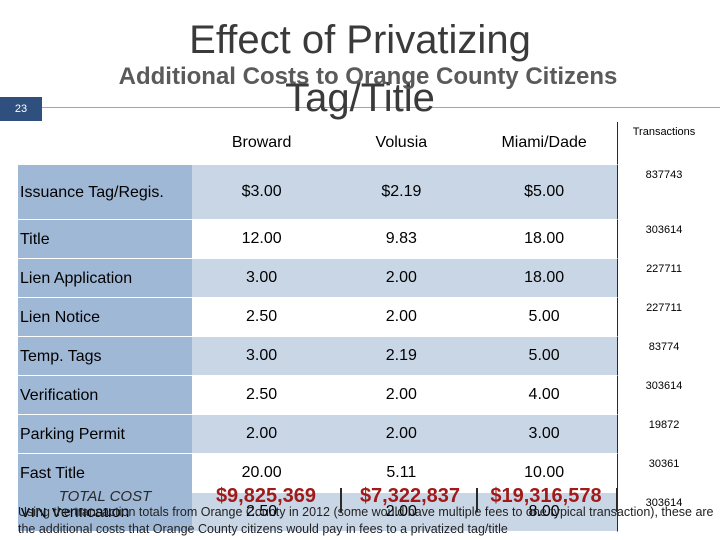  I want to click on cell-volusia: 5.11, so click(401, 473).